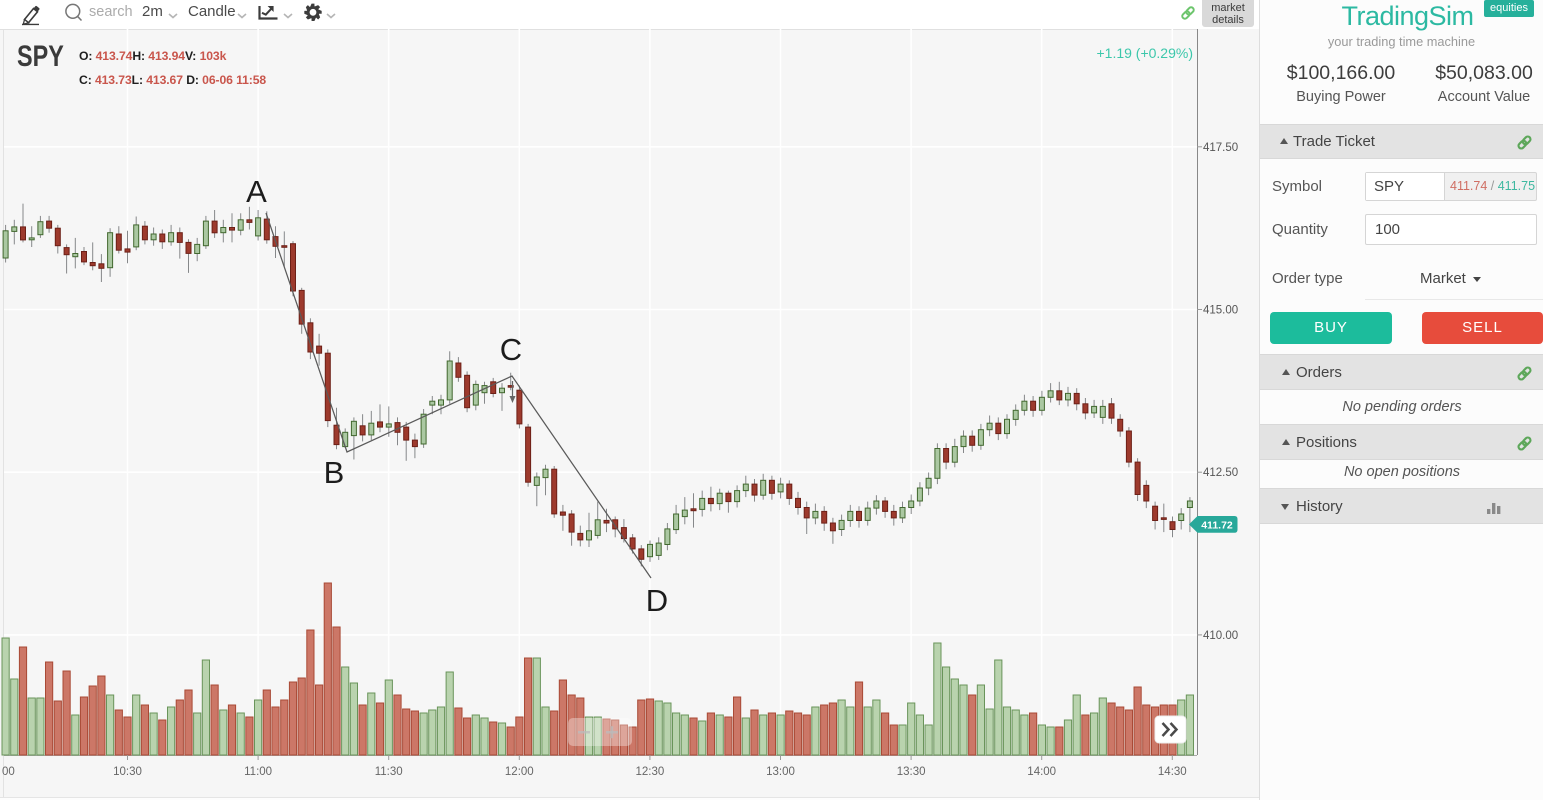 The image size is (1543, 800). What do you see at coordinates (1220, 311) in the screenshot?
I see `svg-text: 415.00` at bounding box center [1220, 311].